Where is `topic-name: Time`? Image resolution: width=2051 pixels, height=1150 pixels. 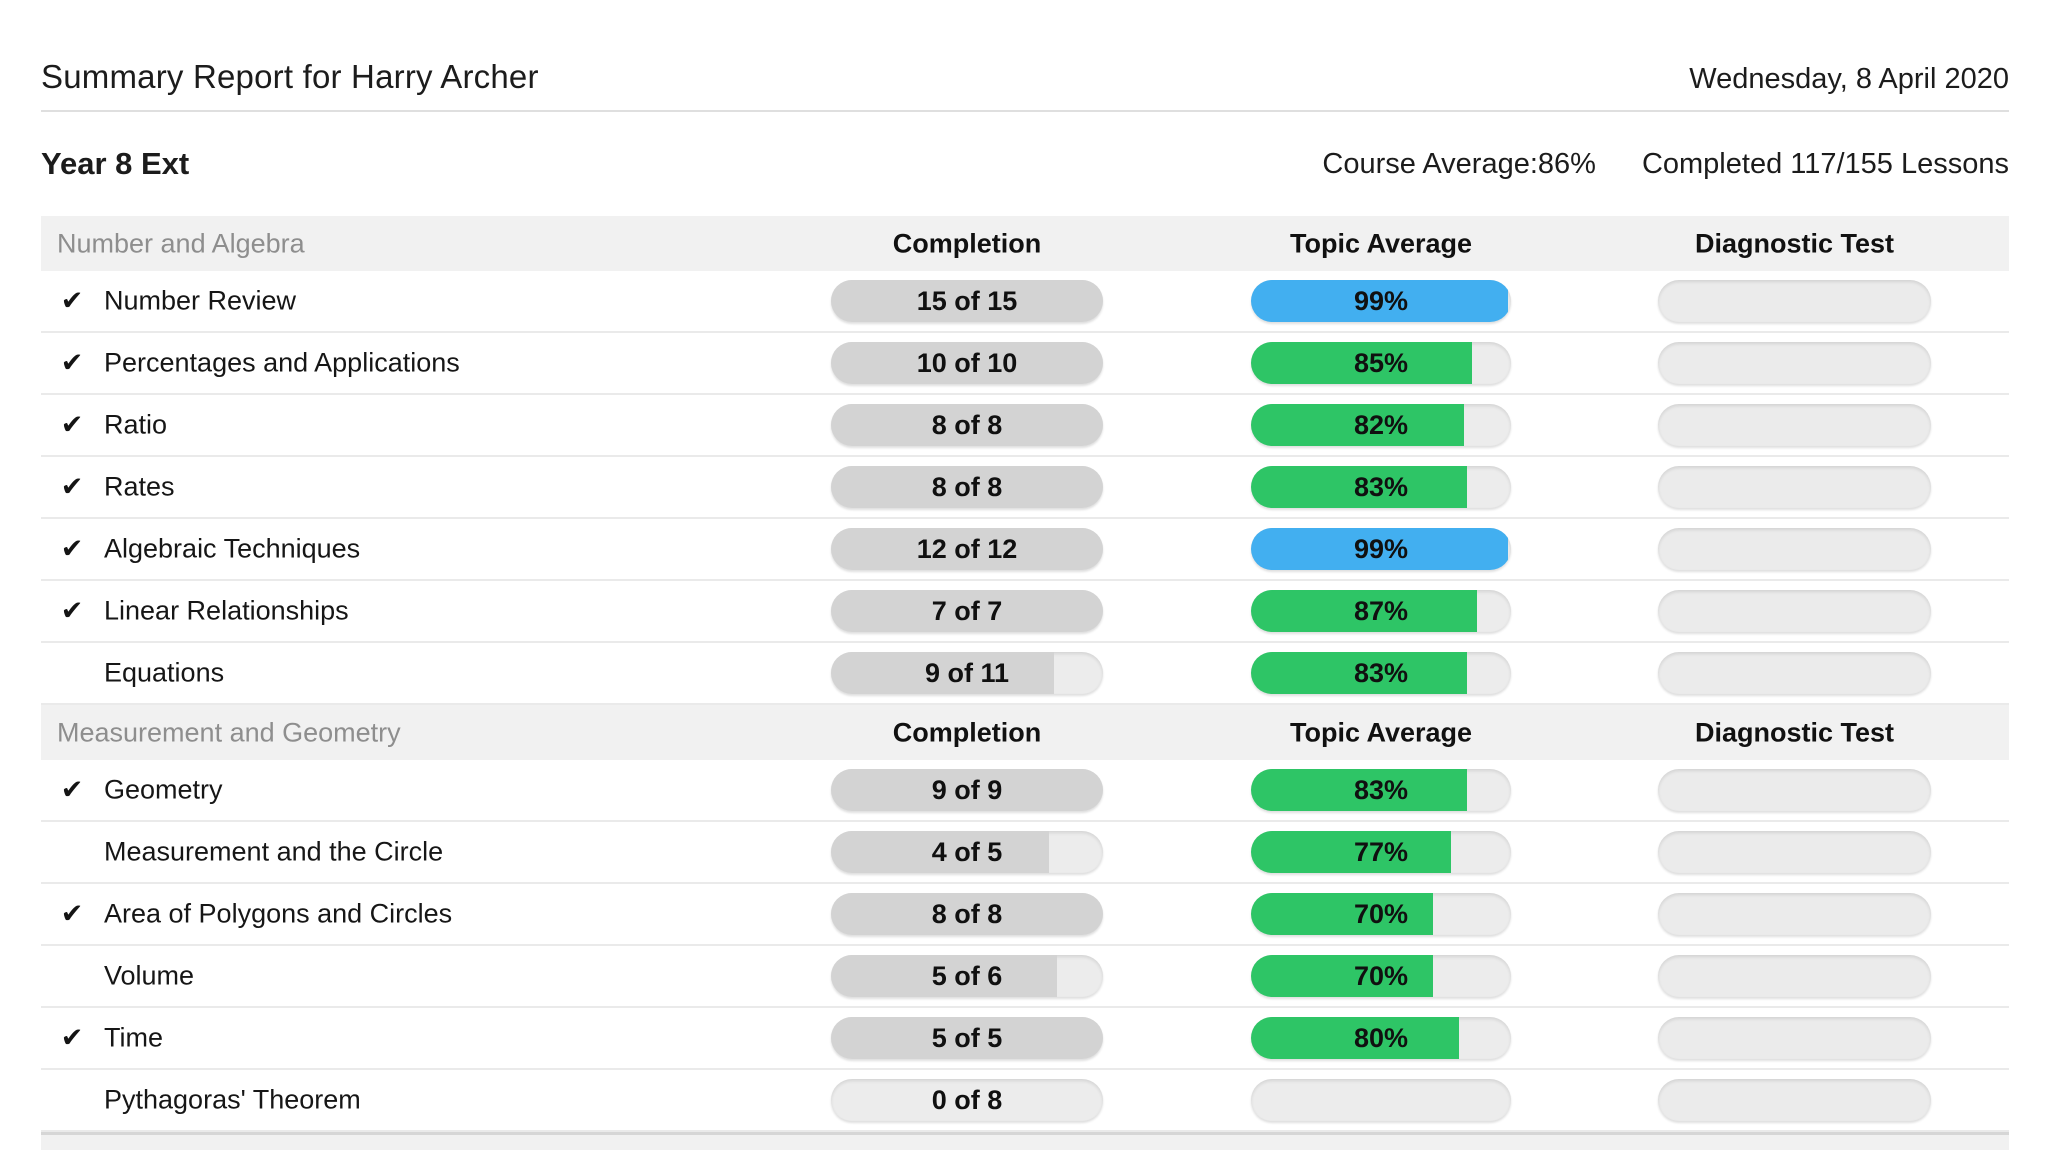 topic-name: Time is located at coordinates (133, 1037).